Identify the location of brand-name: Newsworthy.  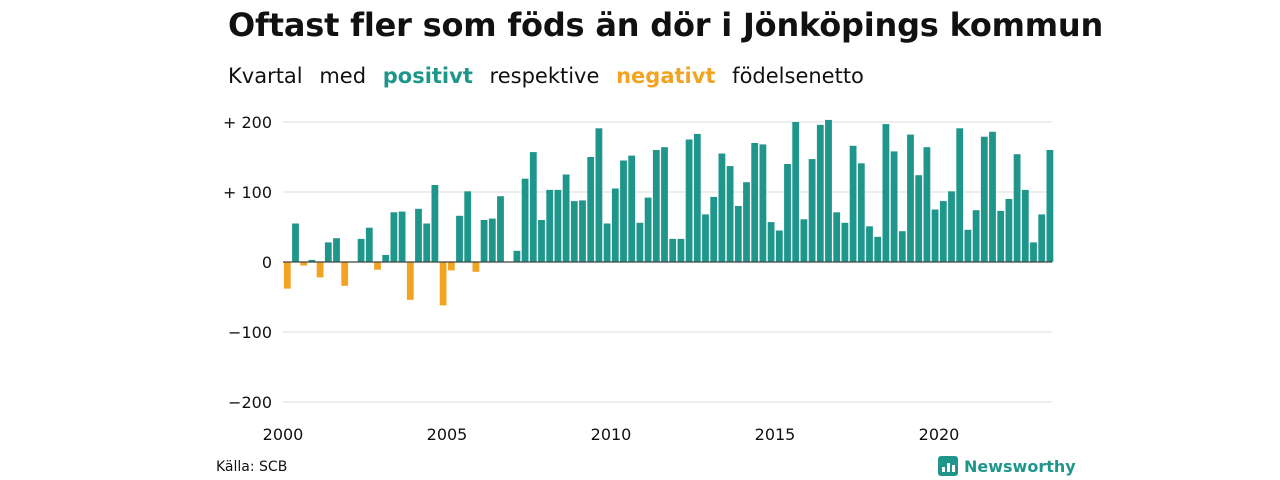
(1020, 466).